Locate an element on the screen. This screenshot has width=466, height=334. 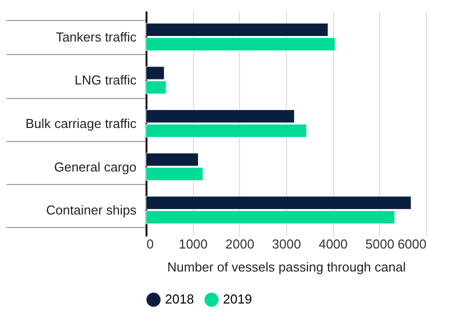
y-tick-label: General cargo is located at coordinates (95, 166).